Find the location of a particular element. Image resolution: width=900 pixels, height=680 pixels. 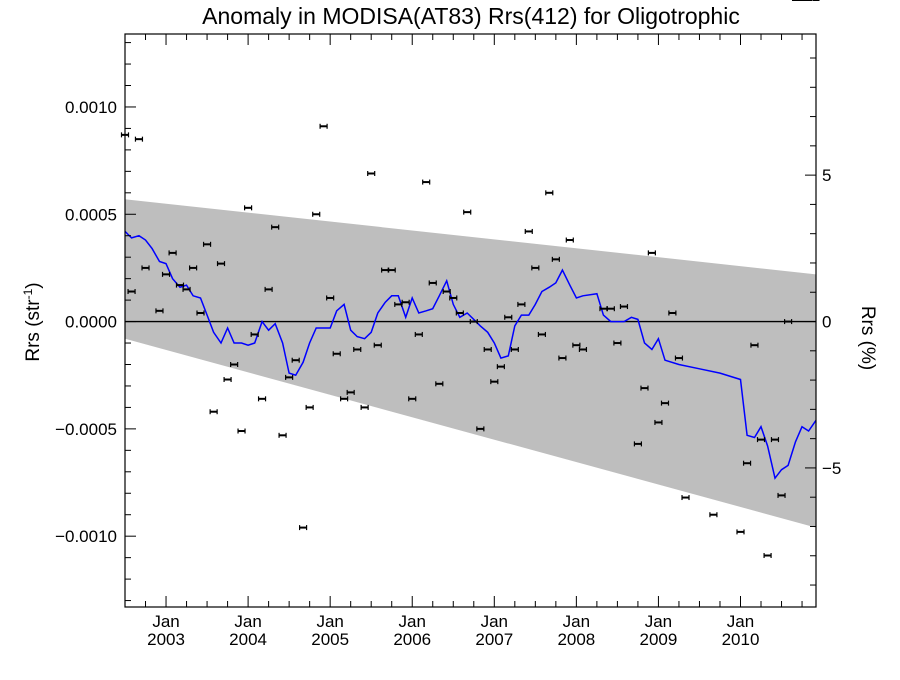

x-tick-label-year: 2009 is located at coordinates (659, 639).